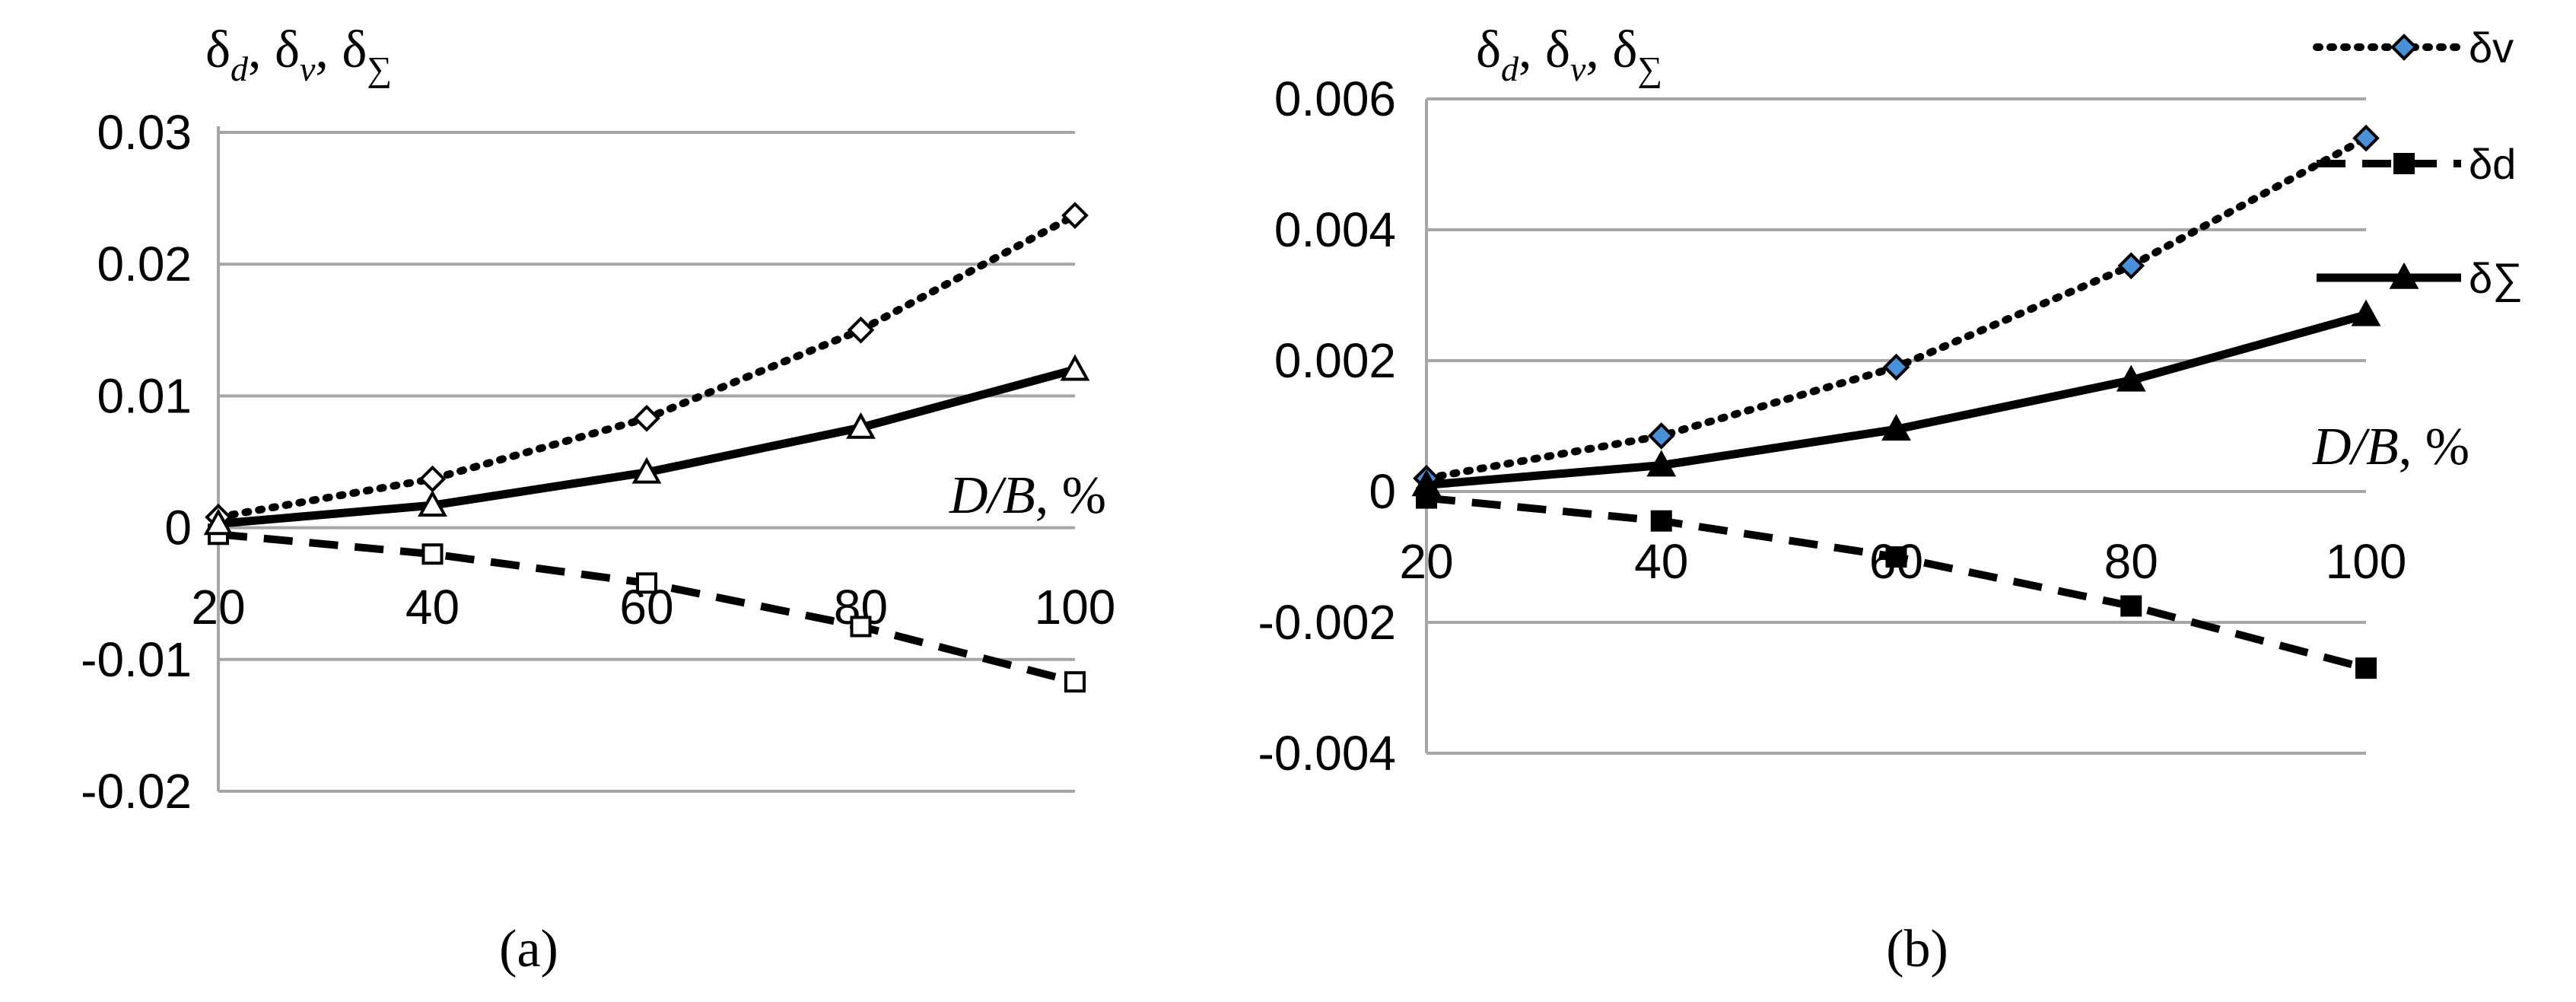  Describe the element at coordinates (2390, 447) in the screenshot. I see `panel-b-x-axis-label: D/B, %` at that location.